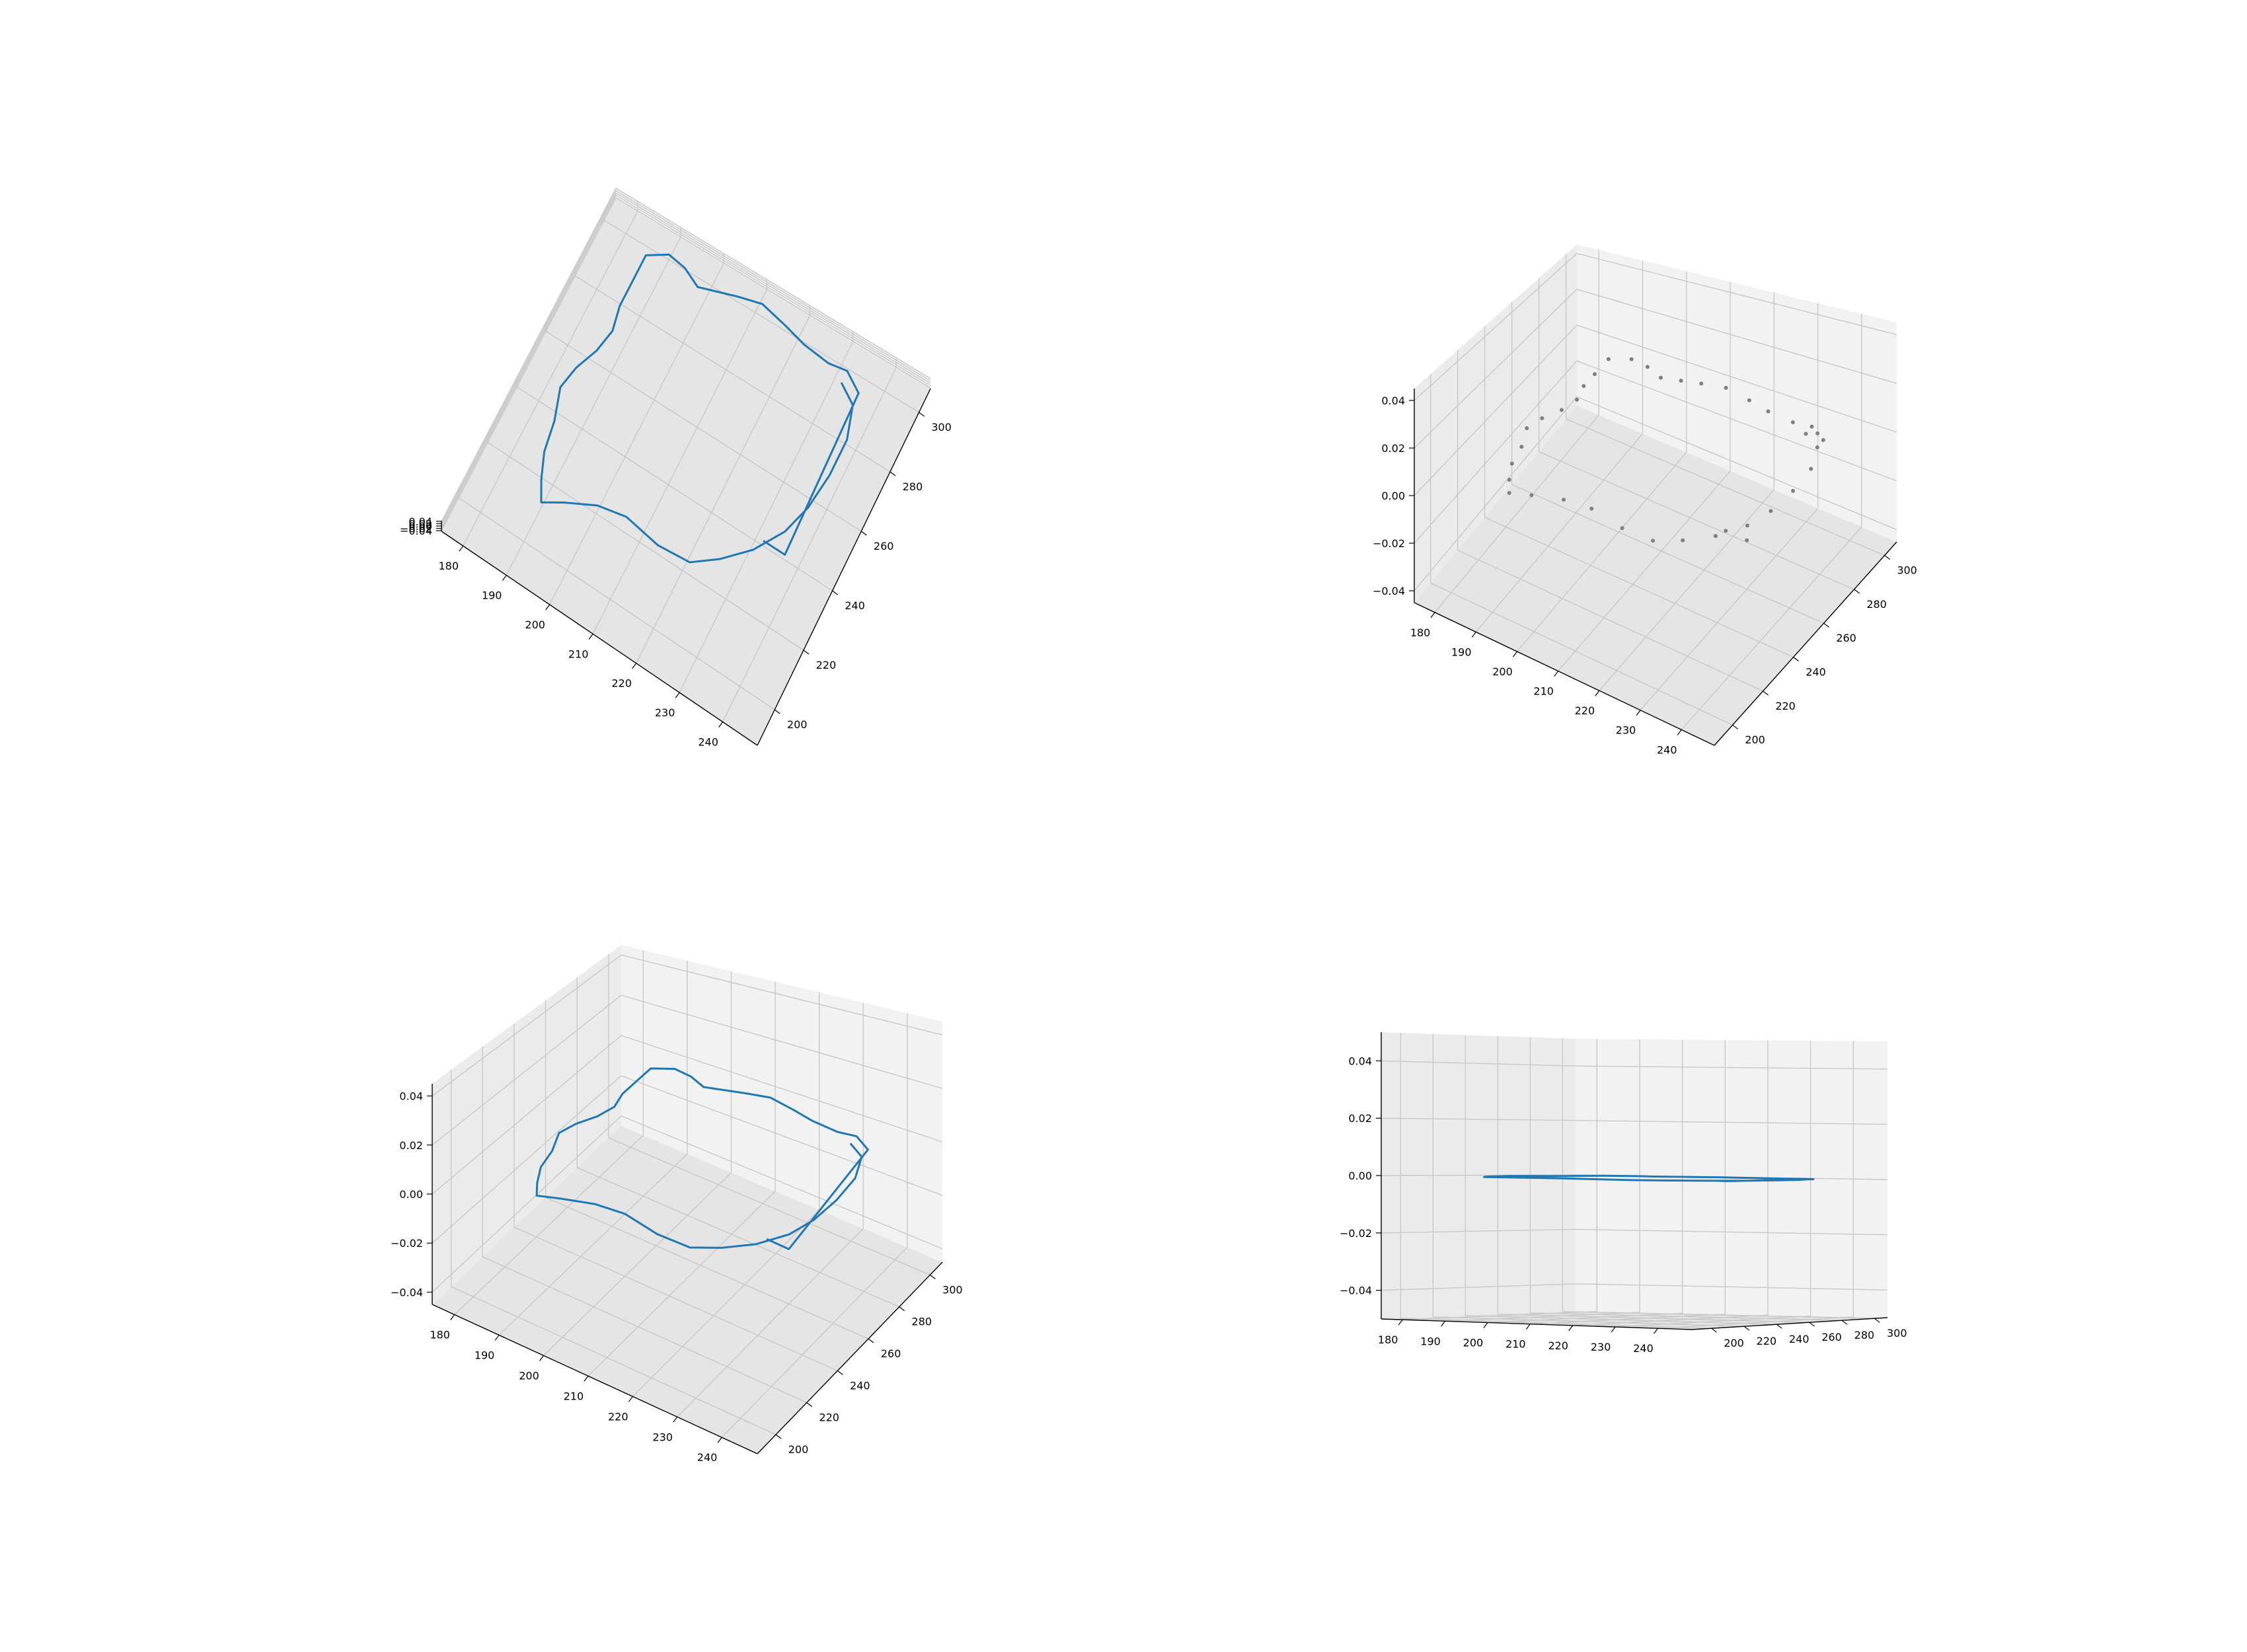 The width and height of the screenshot is (2247, 1652). I want to click on floor-pane, so click(687, 1290).